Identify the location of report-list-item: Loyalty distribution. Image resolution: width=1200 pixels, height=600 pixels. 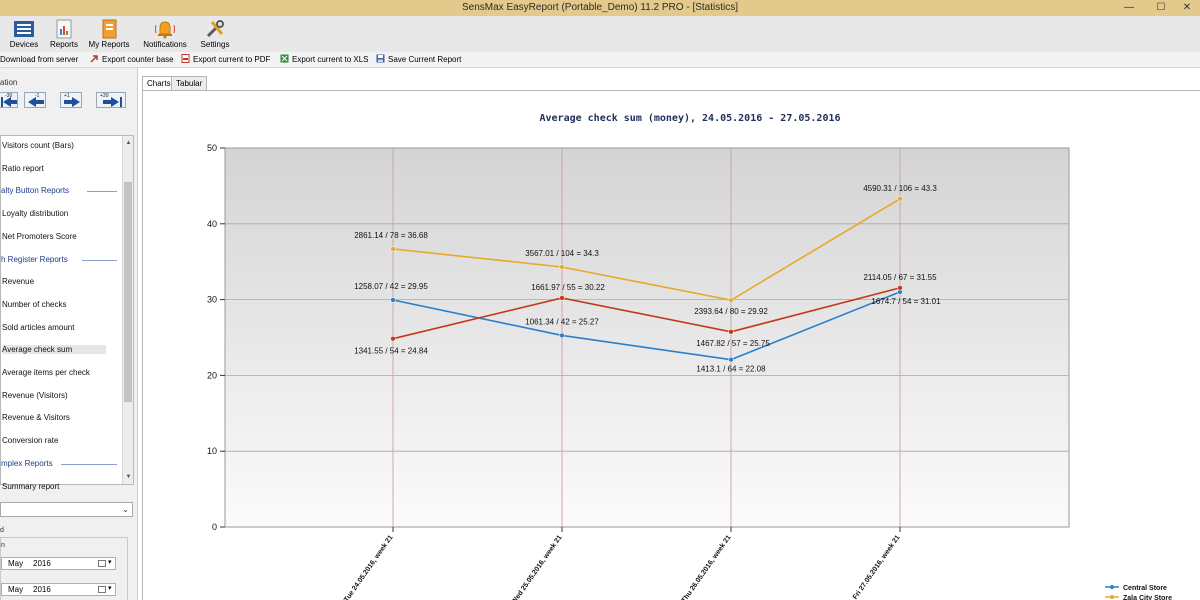
(35, 214).